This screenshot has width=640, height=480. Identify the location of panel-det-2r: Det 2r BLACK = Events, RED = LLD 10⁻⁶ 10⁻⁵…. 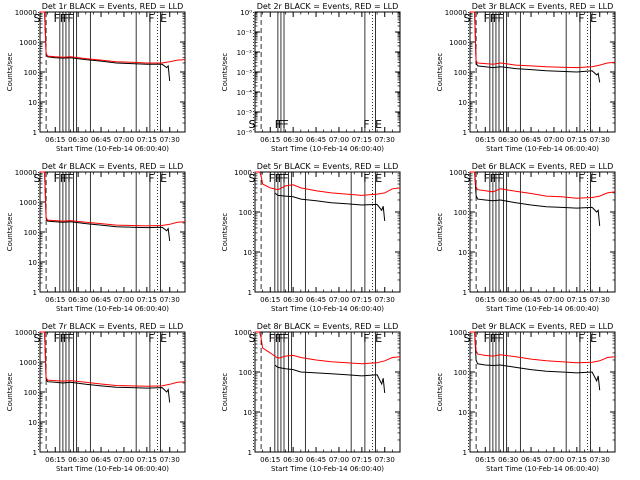
(311, 77).